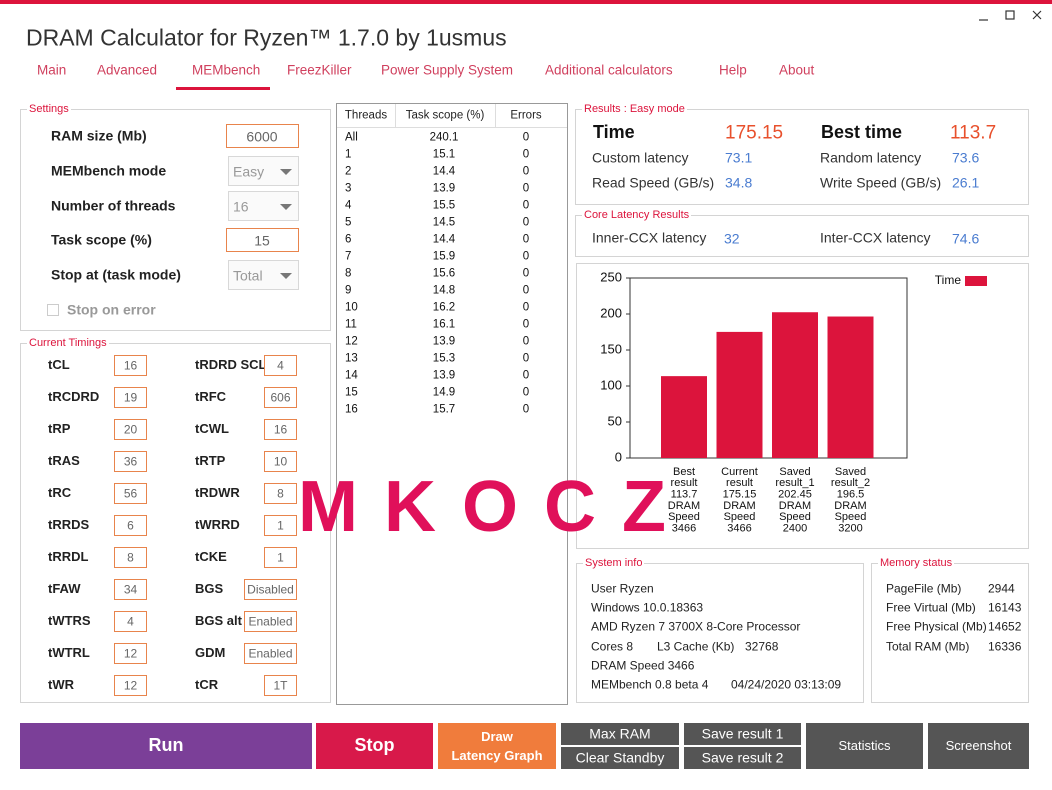 This screenshot has height=790, width=1052. I want to click on table-cell: 15.3, so click(444, 358).